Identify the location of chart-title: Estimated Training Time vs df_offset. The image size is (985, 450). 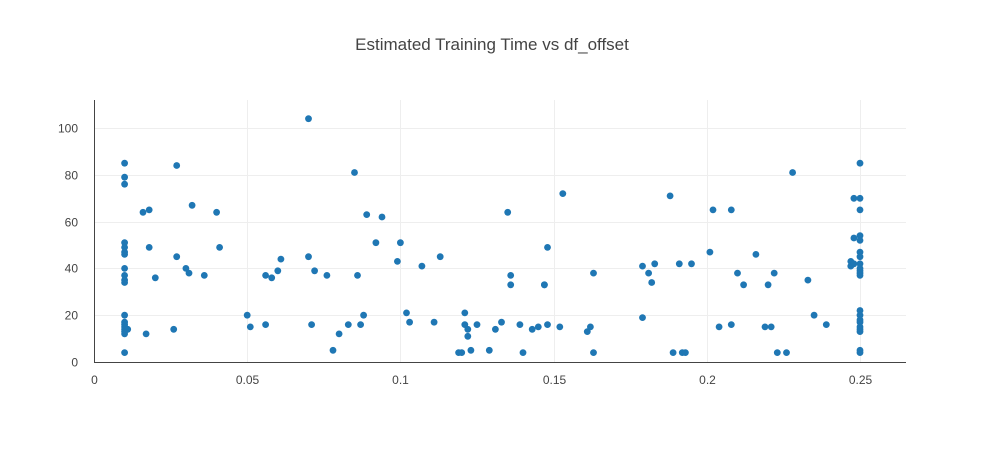
(492, 44).